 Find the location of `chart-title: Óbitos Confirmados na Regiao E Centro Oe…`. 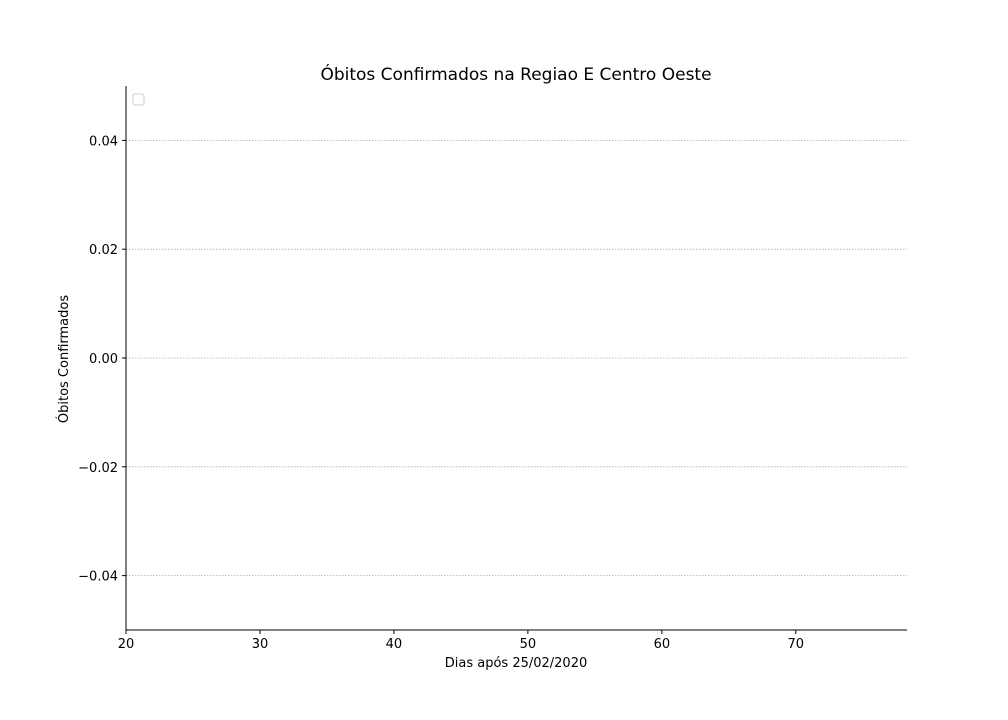

chart-title: Óbitos Confirmados na Regiao E Centro Oe… is located at coordinates (515, 74).